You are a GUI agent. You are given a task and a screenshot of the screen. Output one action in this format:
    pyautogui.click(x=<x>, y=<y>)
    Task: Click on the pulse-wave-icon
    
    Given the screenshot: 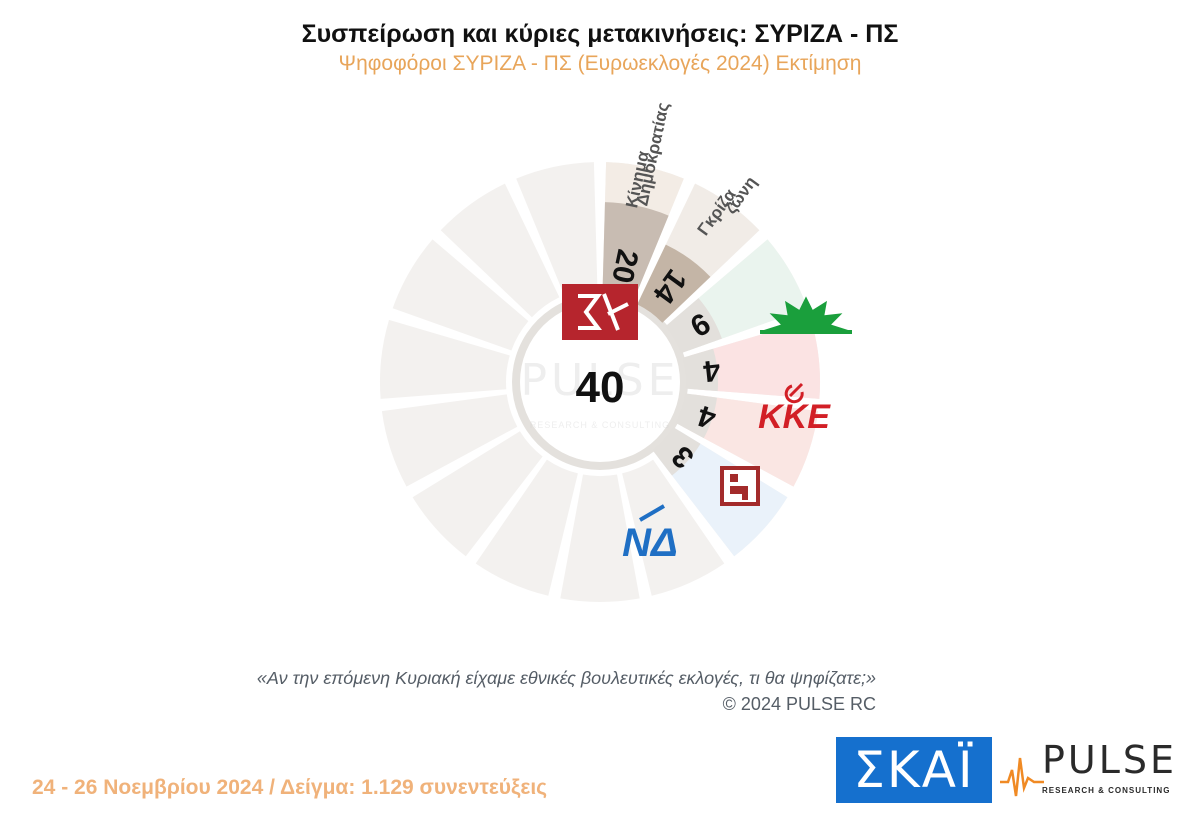 What is the action you would take?
    pyautogui.click(x=1022, y=777)
    